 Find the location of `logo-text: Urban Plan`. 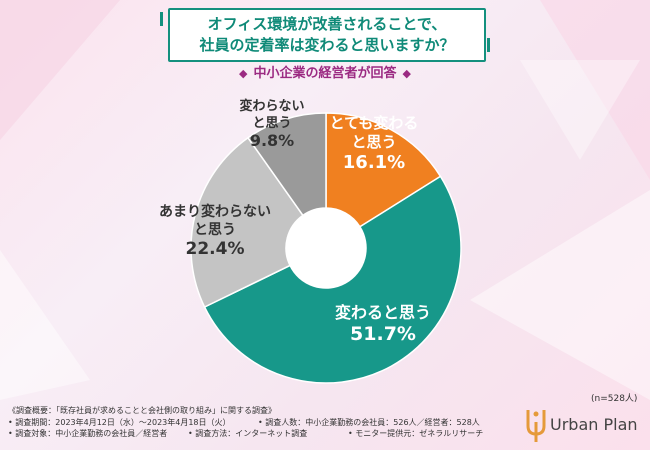

logo-text: Urban Plan is located at coordinates (594, 424).